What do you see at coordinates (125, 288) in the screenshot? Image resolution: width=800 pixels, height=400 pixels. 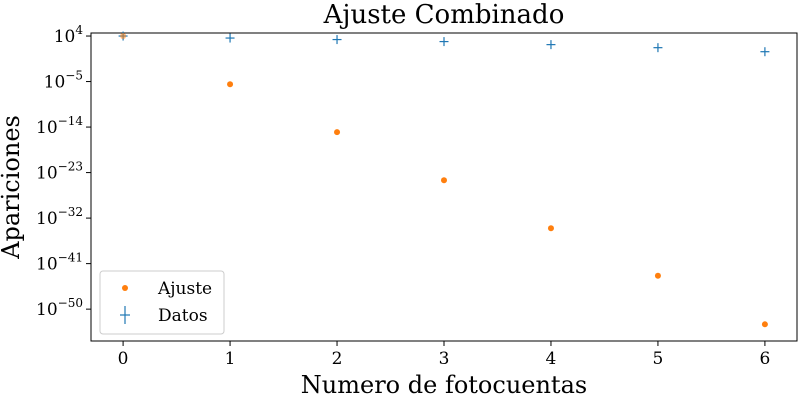 I see `legend-marker-ajuste` at bounding box center [125, 288].